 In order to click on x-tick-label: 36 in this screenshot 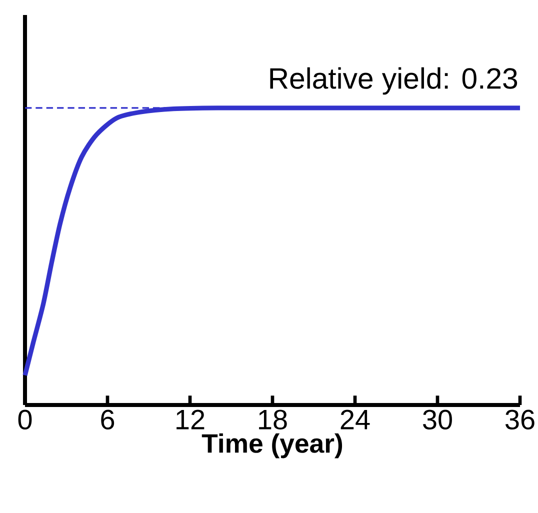, I will do `click(519, 420)`.